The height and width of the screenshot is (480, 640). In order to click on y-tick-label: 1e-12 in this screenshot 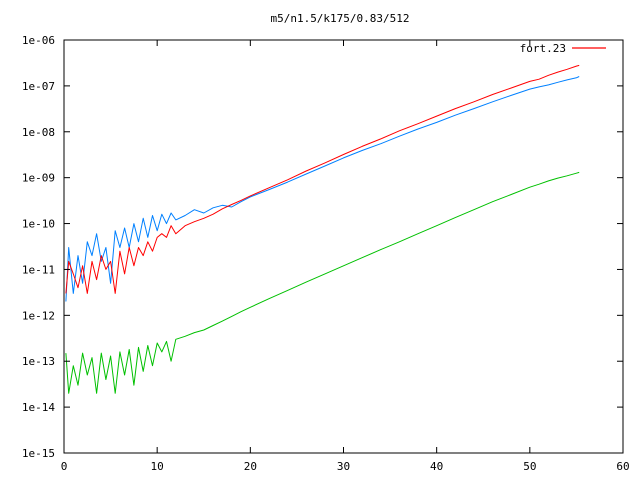, I will do `click(38, 315)`.